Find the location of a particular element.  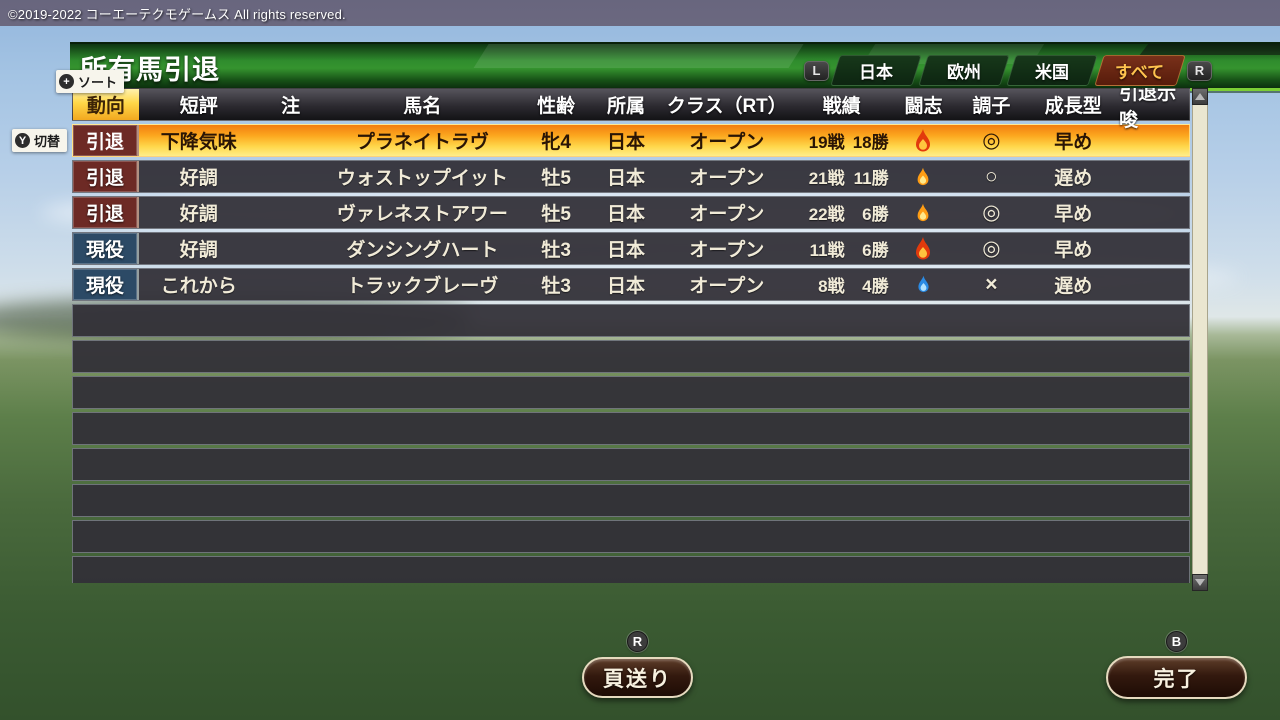

tab-usa: 米国 is located at coordinates (1052, 70).